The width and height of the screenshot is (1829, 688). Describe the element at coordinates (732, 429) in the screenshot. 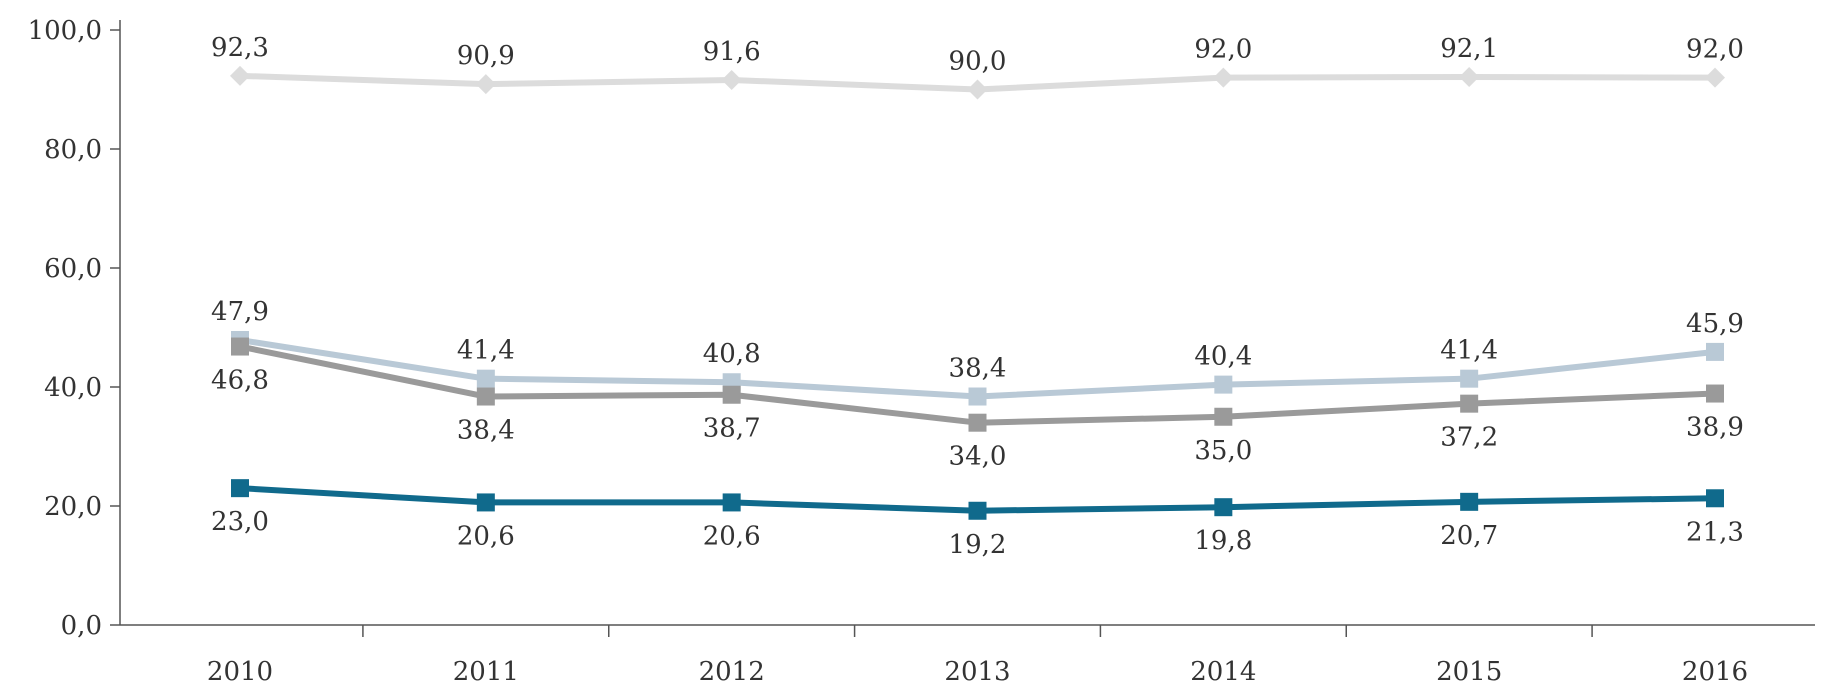

I see `data-label: 38,7` at that location.